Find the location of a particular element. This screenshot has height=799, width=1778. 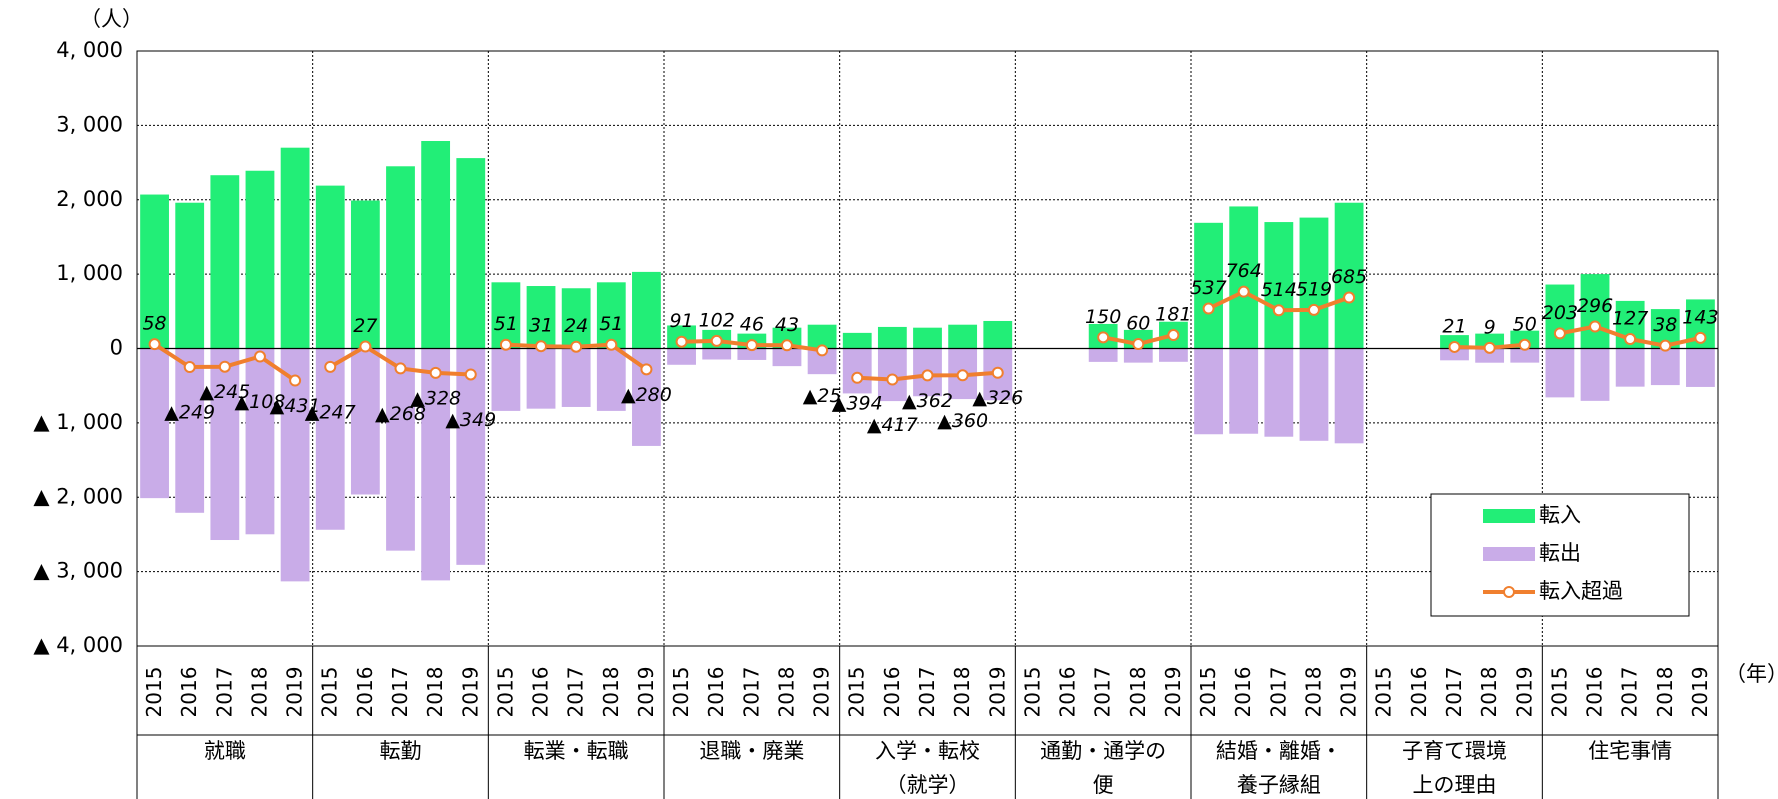

group-label: 結婚・離婚・養子縁組 is located at coordinates (1279, 768).